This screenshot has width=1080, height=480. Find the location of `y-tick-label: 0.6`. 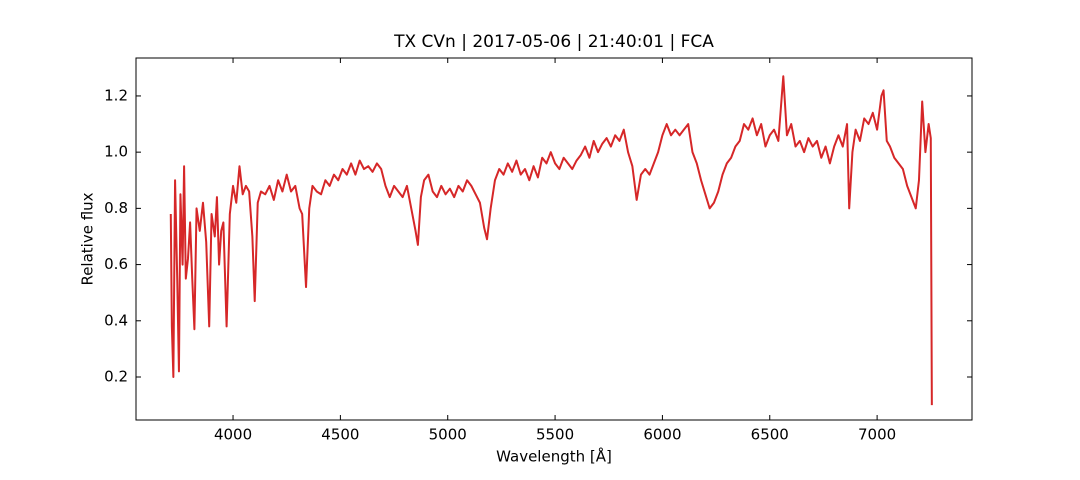

y-tick-label: 0.6 is located at coordinates (116, 264).